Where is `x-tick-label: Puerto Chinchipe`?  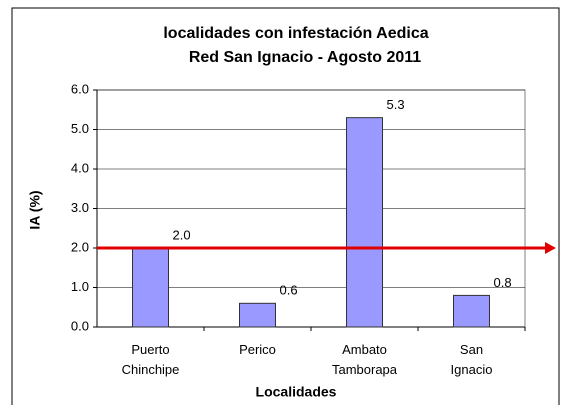
x-tick-label: Puerto Chinchipe is located at coordinates (151, 359).